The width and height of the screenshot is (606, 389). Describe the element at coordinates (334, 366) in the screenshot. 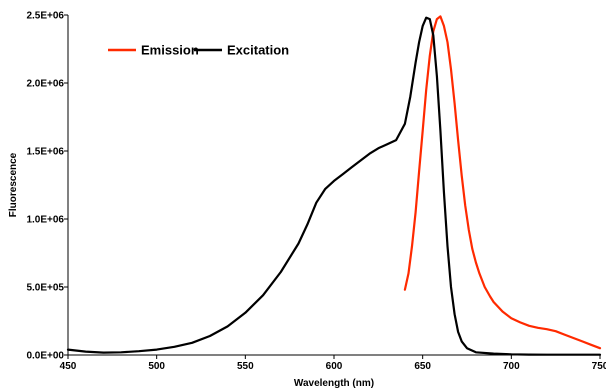

I see `x-tick-label: 600` at that location.